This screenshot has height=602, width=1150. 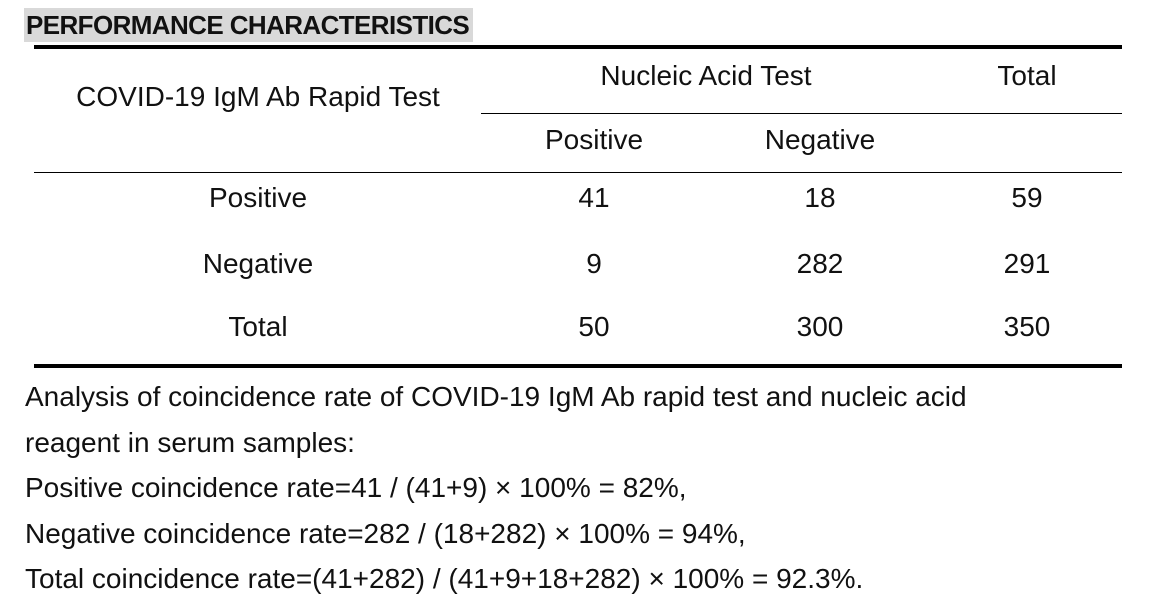 I want to click on total-header: Total, so click(x=1027, y=75).